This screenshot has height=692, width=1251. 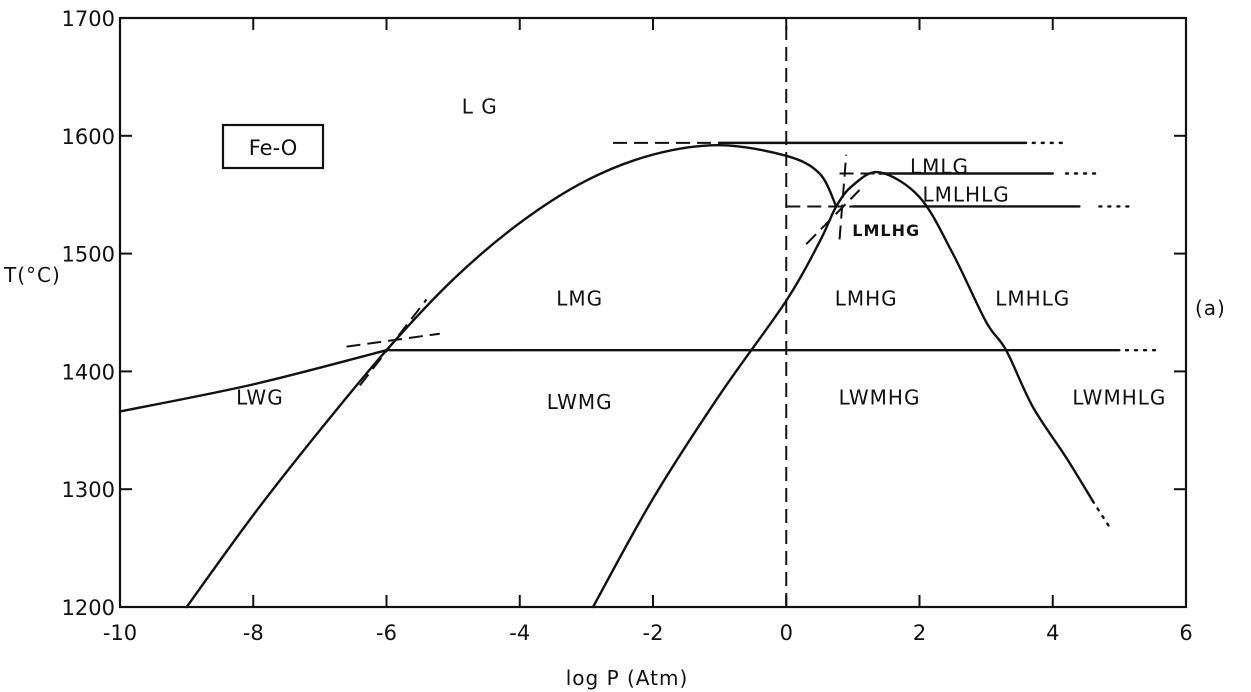 I want to click on region-label-lmhlg: LMHLG, so click(x=1032, y=298).